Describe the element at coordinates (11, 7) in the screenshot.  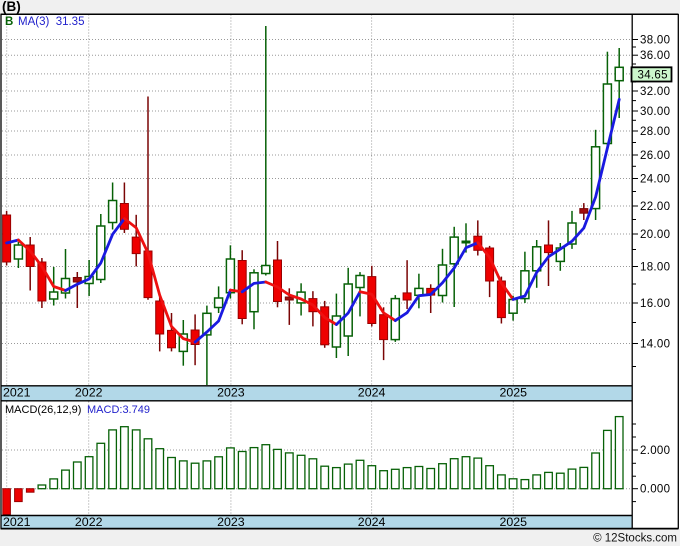
I see `svg-text: (B)` at that location.